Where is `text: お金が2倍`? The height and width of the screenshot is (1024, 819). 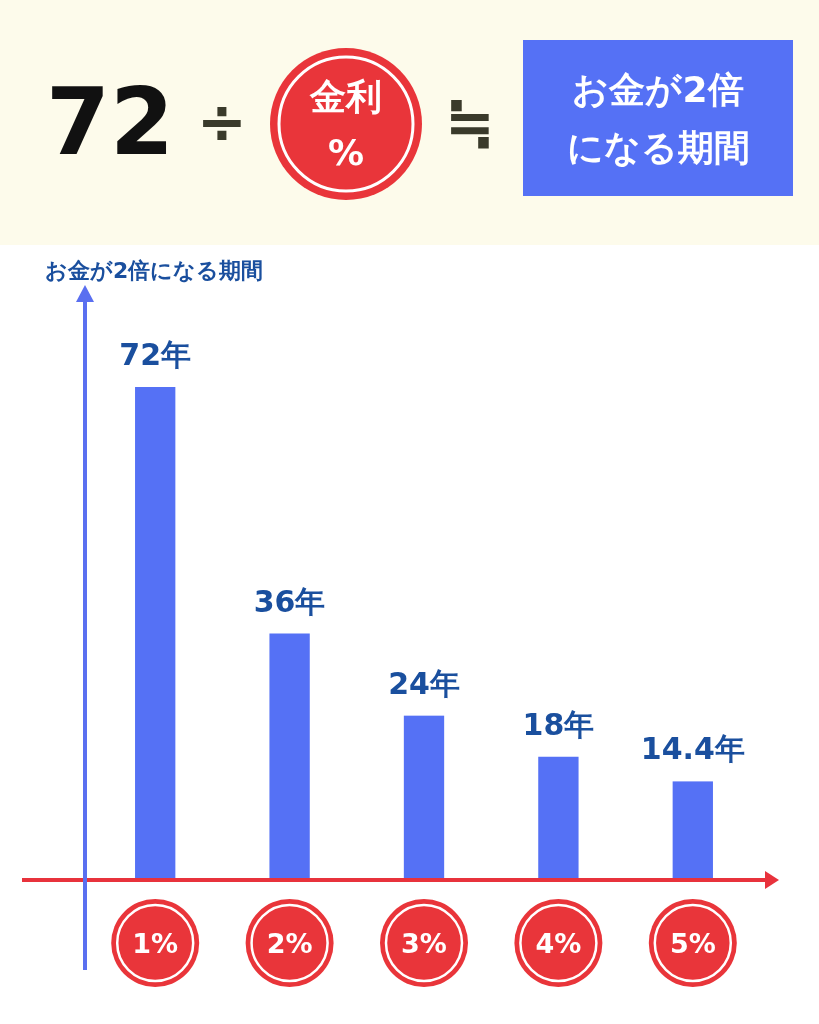
text: お金が2倍 is located at coordinates (658, 89).